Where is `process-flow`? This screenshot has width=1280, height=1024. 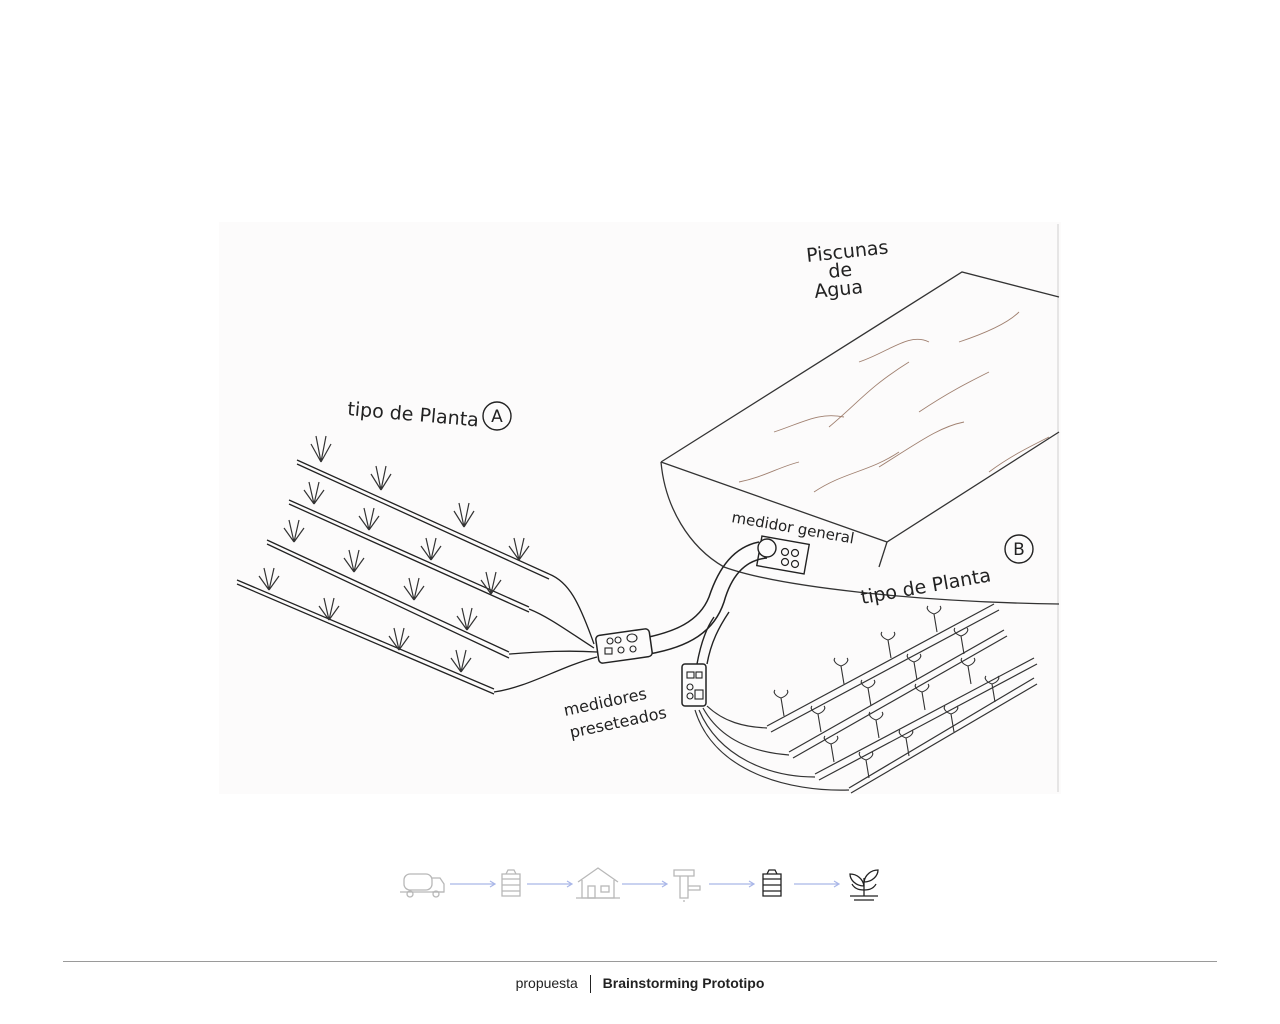 process-flow is located at coordinates (639, 884).